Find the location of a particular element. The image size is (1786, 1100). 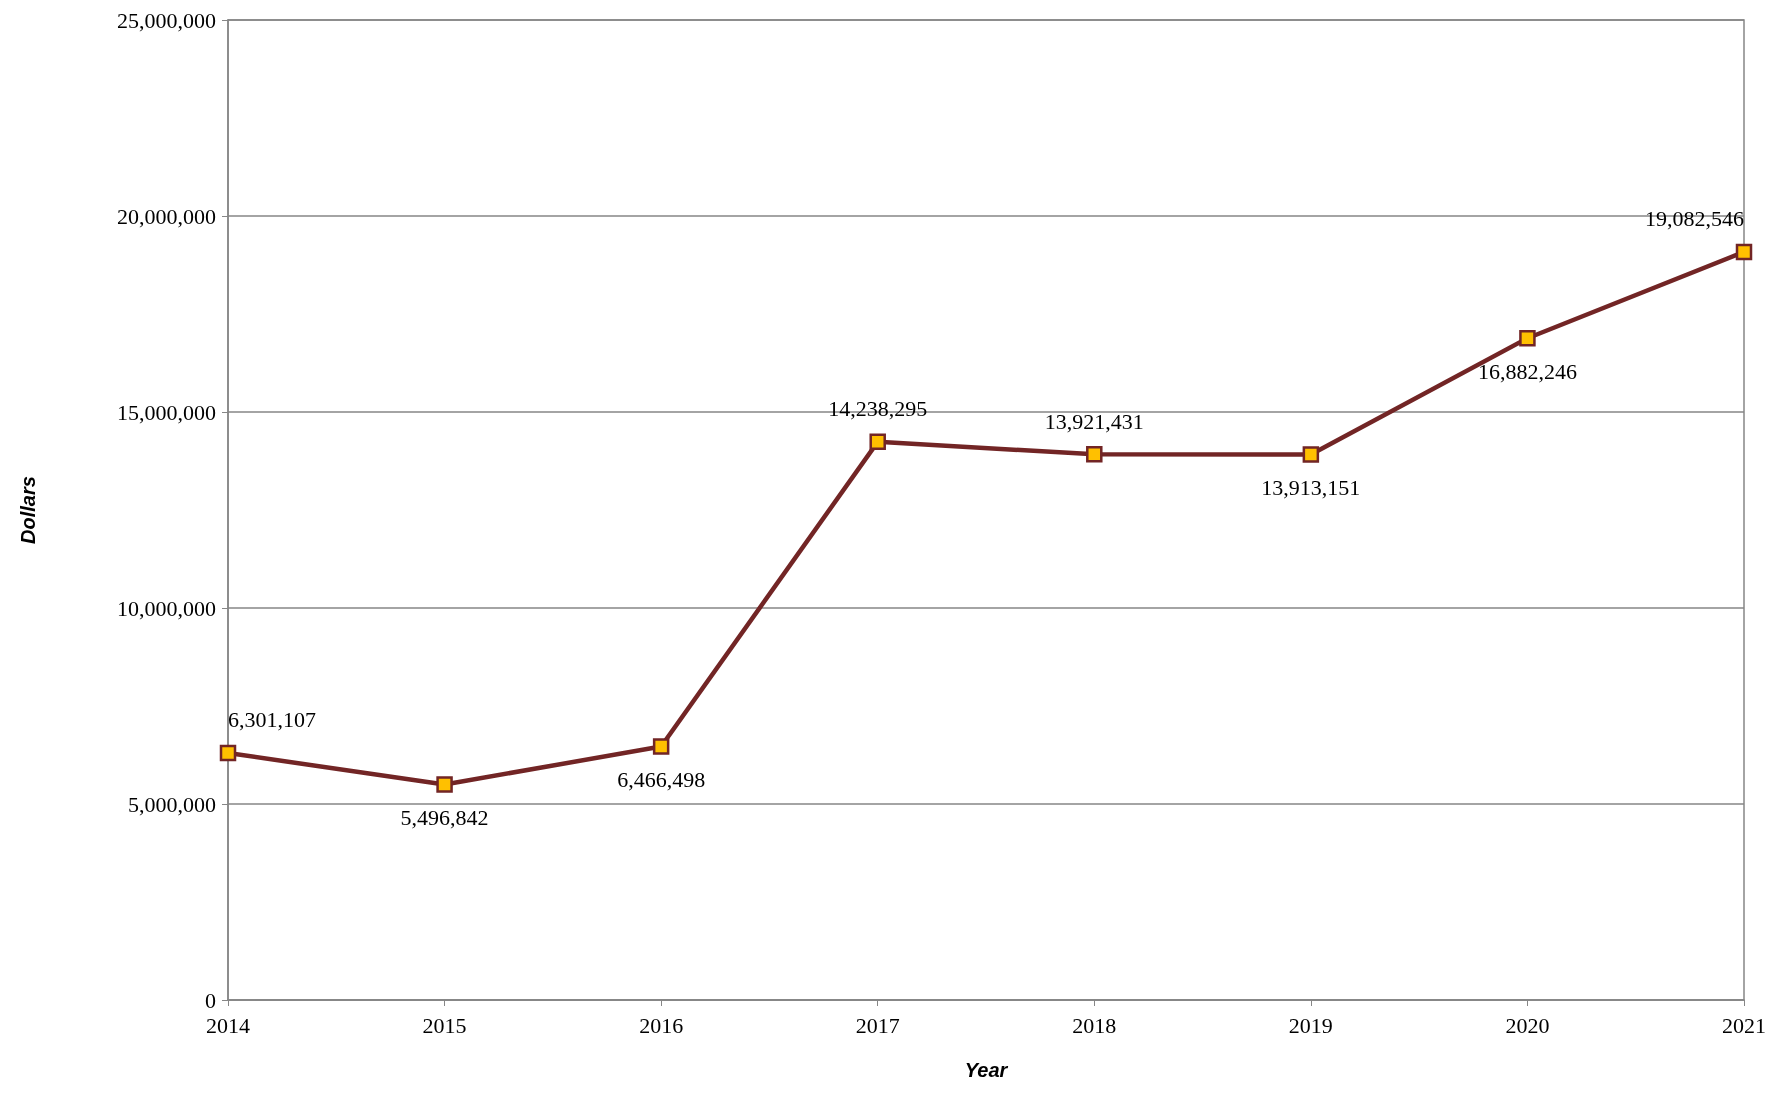

data-label: 14,238,295 is located at coordinates (878, 409).